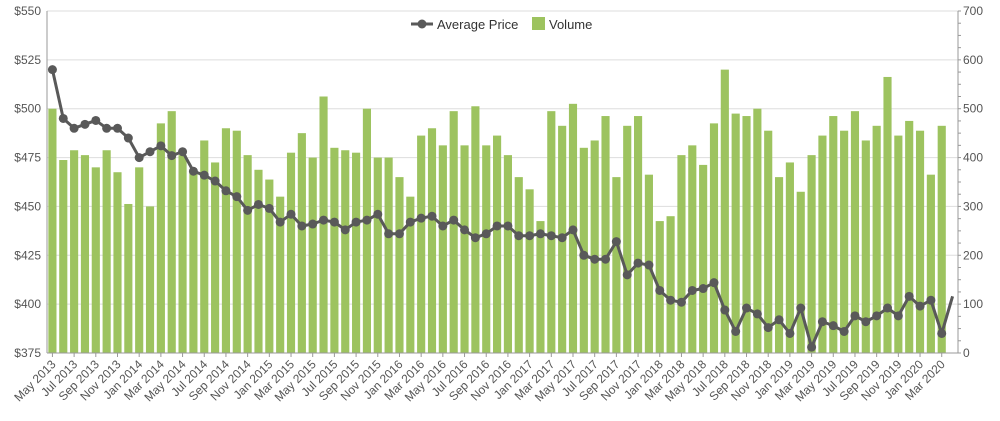  I want to click on right-axis-tick-label: 500, so click(973, 109).